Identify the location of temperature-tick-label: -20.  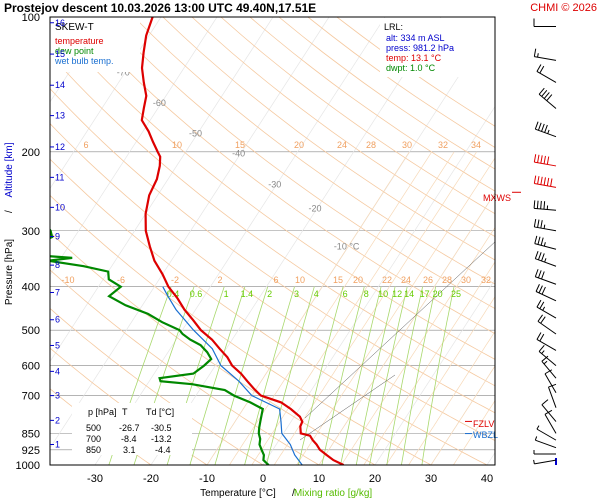
(151, 479).